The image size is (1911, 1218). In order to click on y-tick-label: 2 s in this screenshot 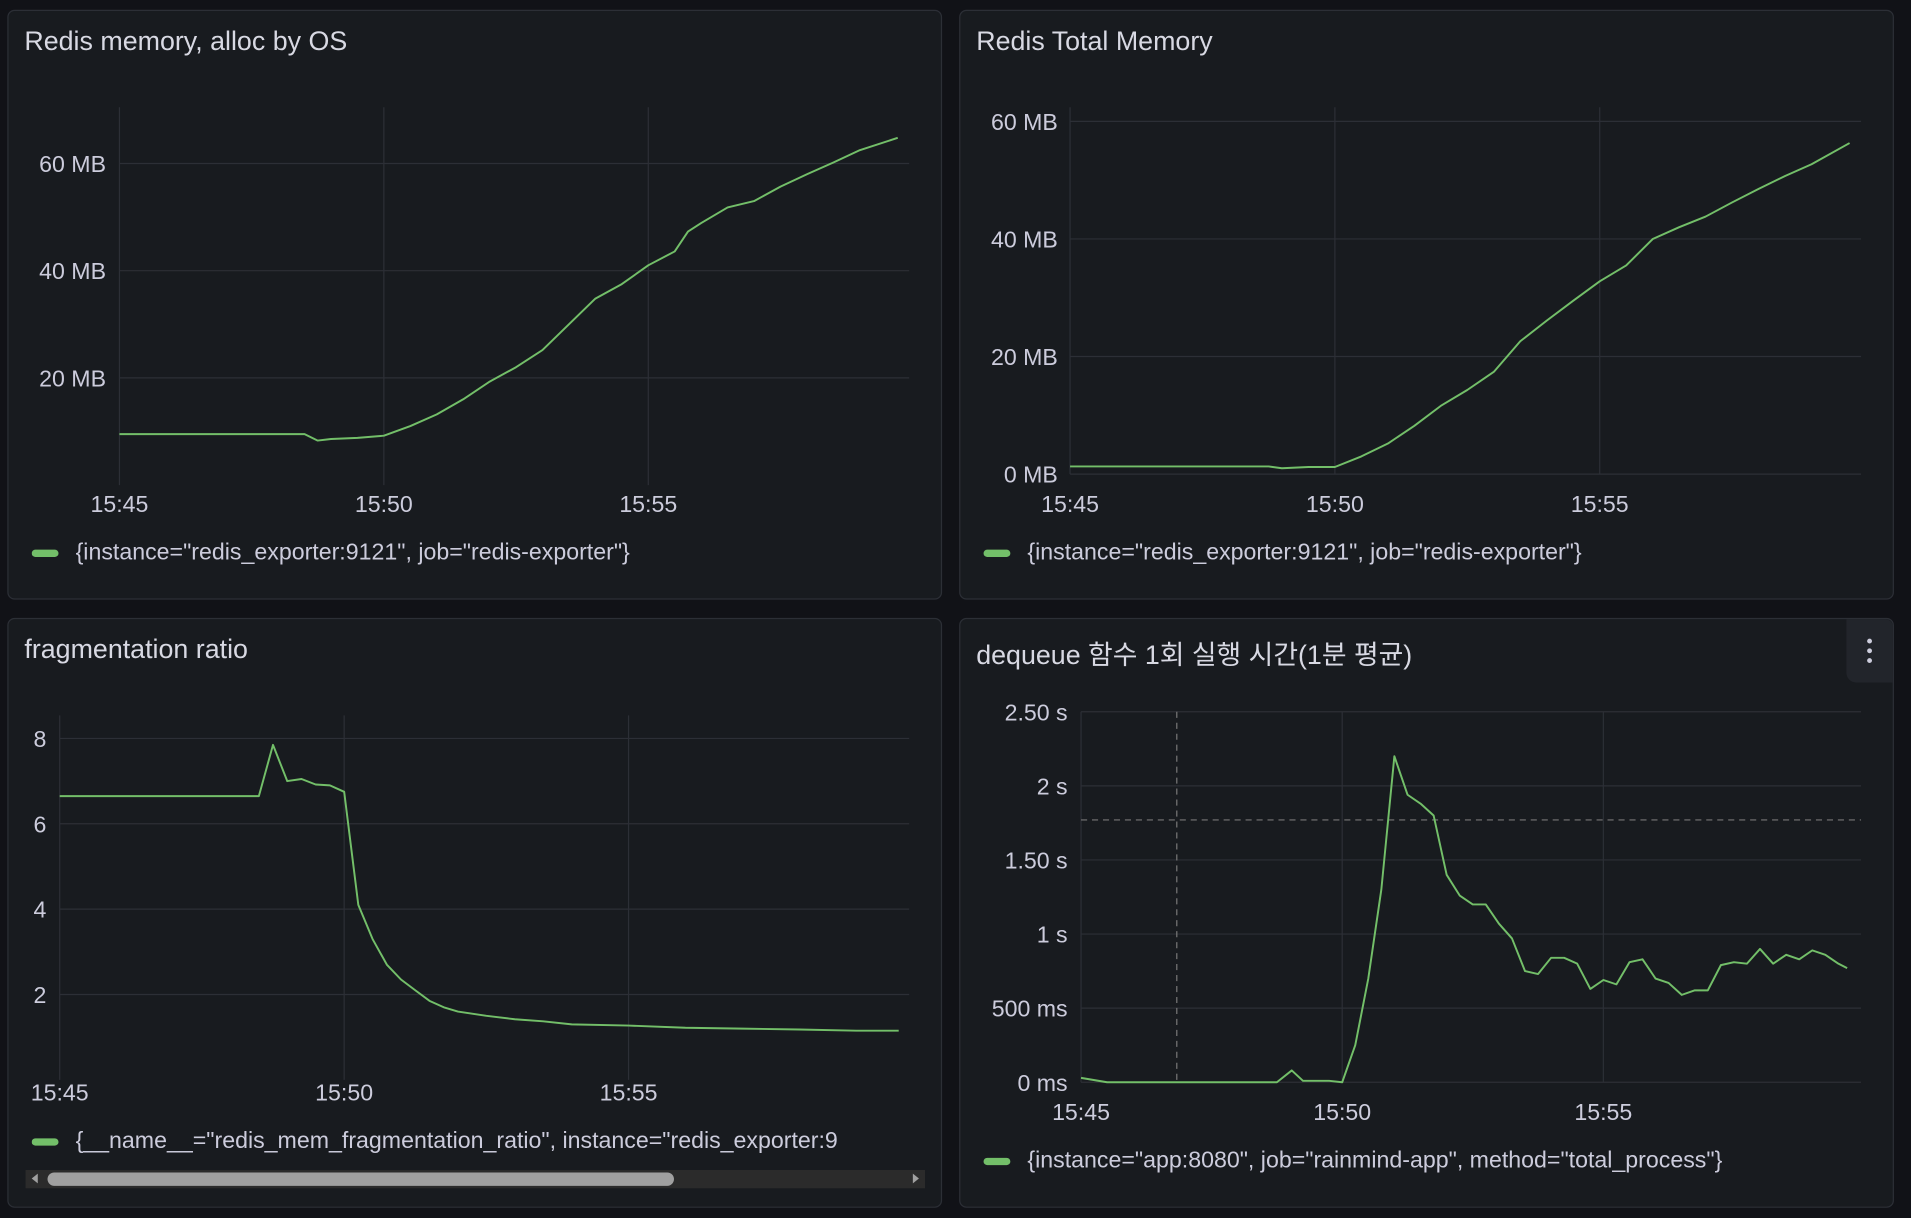, I will do `click(1052, 786)`.